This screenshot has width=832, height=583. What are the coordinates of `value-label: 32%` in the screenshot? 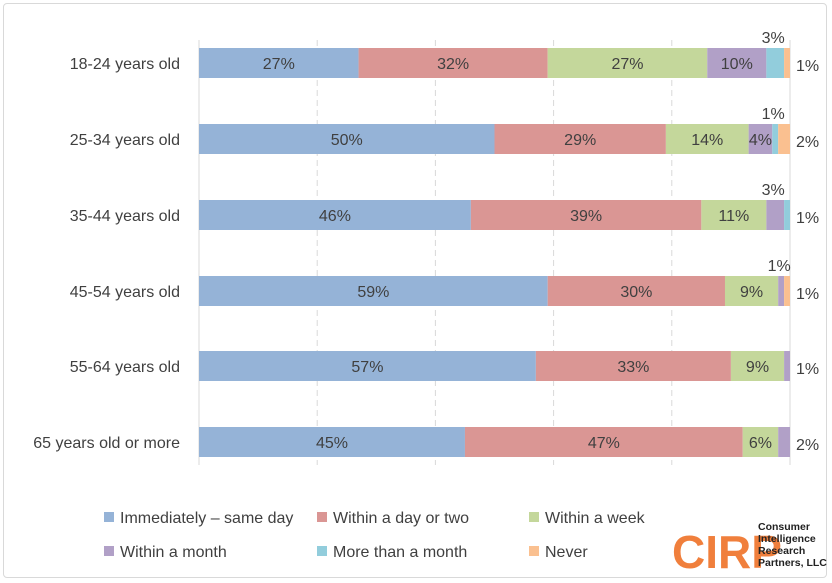 It's located at (453, 64).